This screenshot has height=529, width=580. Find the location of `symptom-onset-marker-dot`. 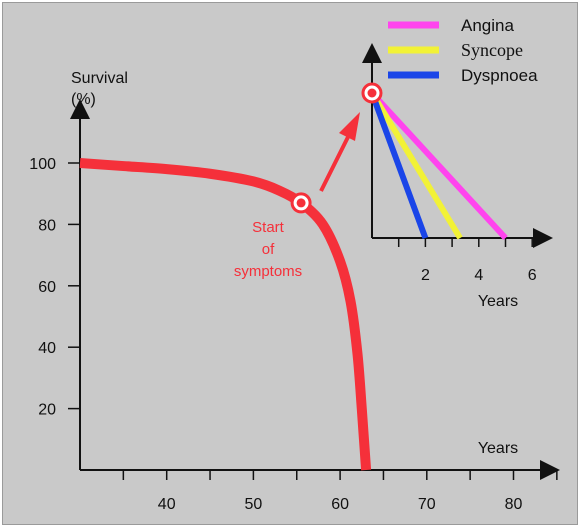

symptom-onset-marker-dot is located at coordinates (301, 203).